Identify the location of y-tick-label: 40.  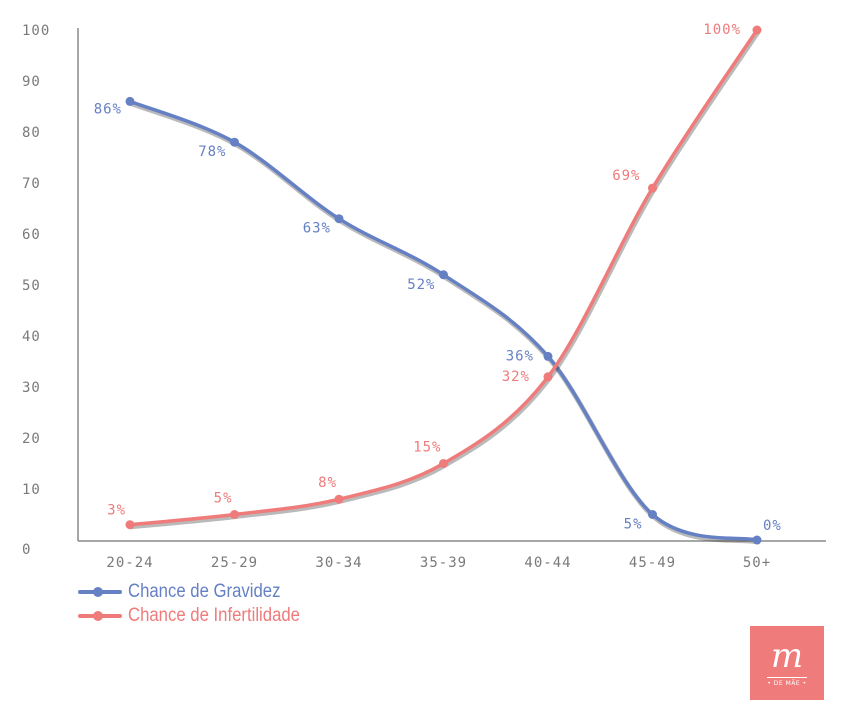
(31, 337).